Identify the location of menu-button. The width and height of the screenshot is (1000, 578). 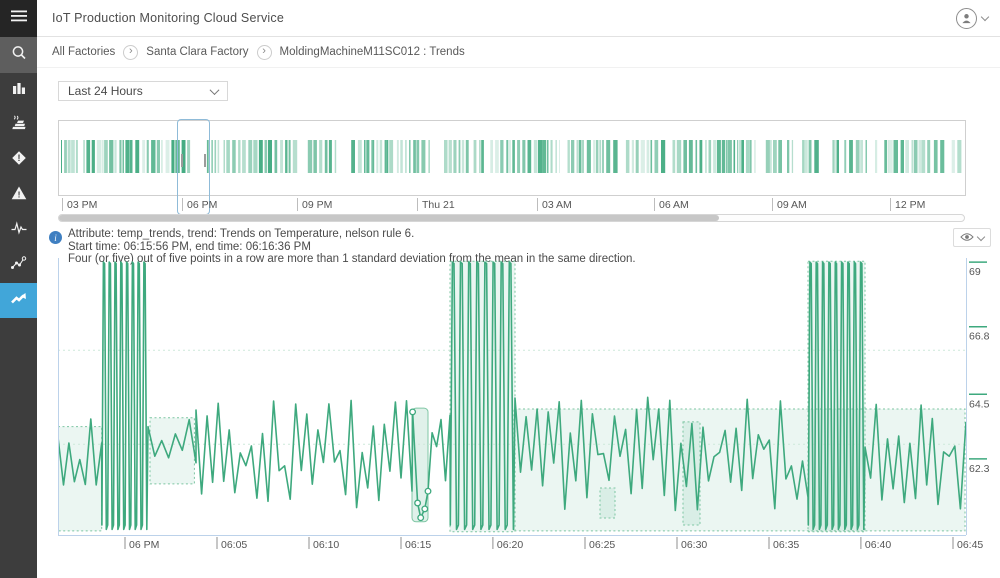
(18, 18).